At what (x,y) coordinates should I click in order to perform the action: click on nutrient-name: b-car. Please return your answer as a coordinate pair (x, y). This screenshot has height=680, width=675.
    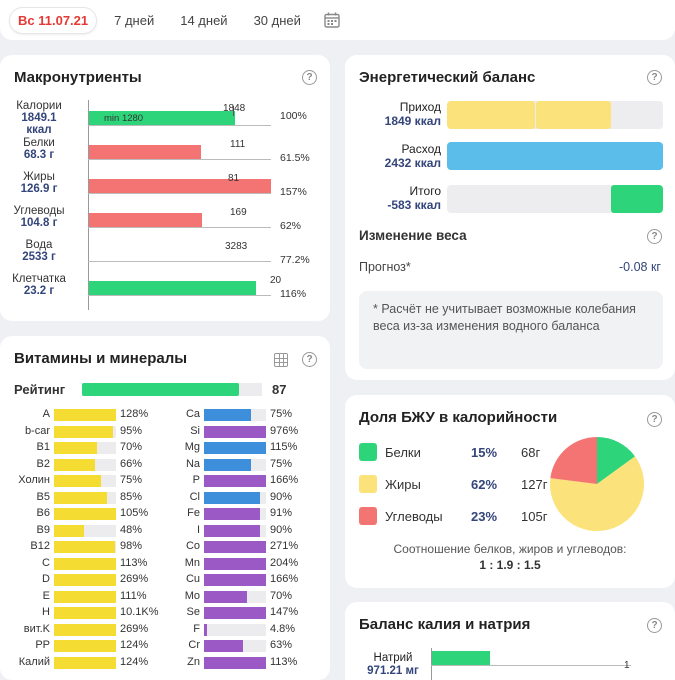
    Looking at the image, I should click on (37, 430).